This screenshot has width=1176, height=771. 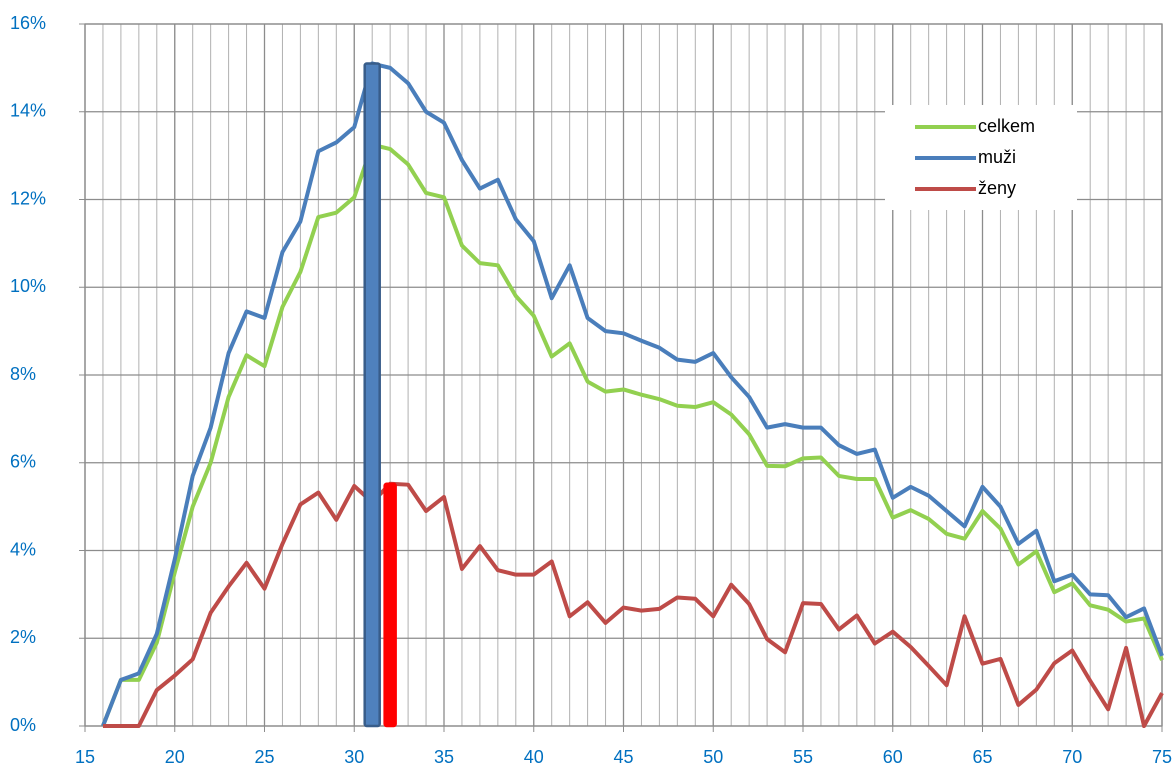 I want to click on x-tick-label: 35, so click(x=444, y=757).